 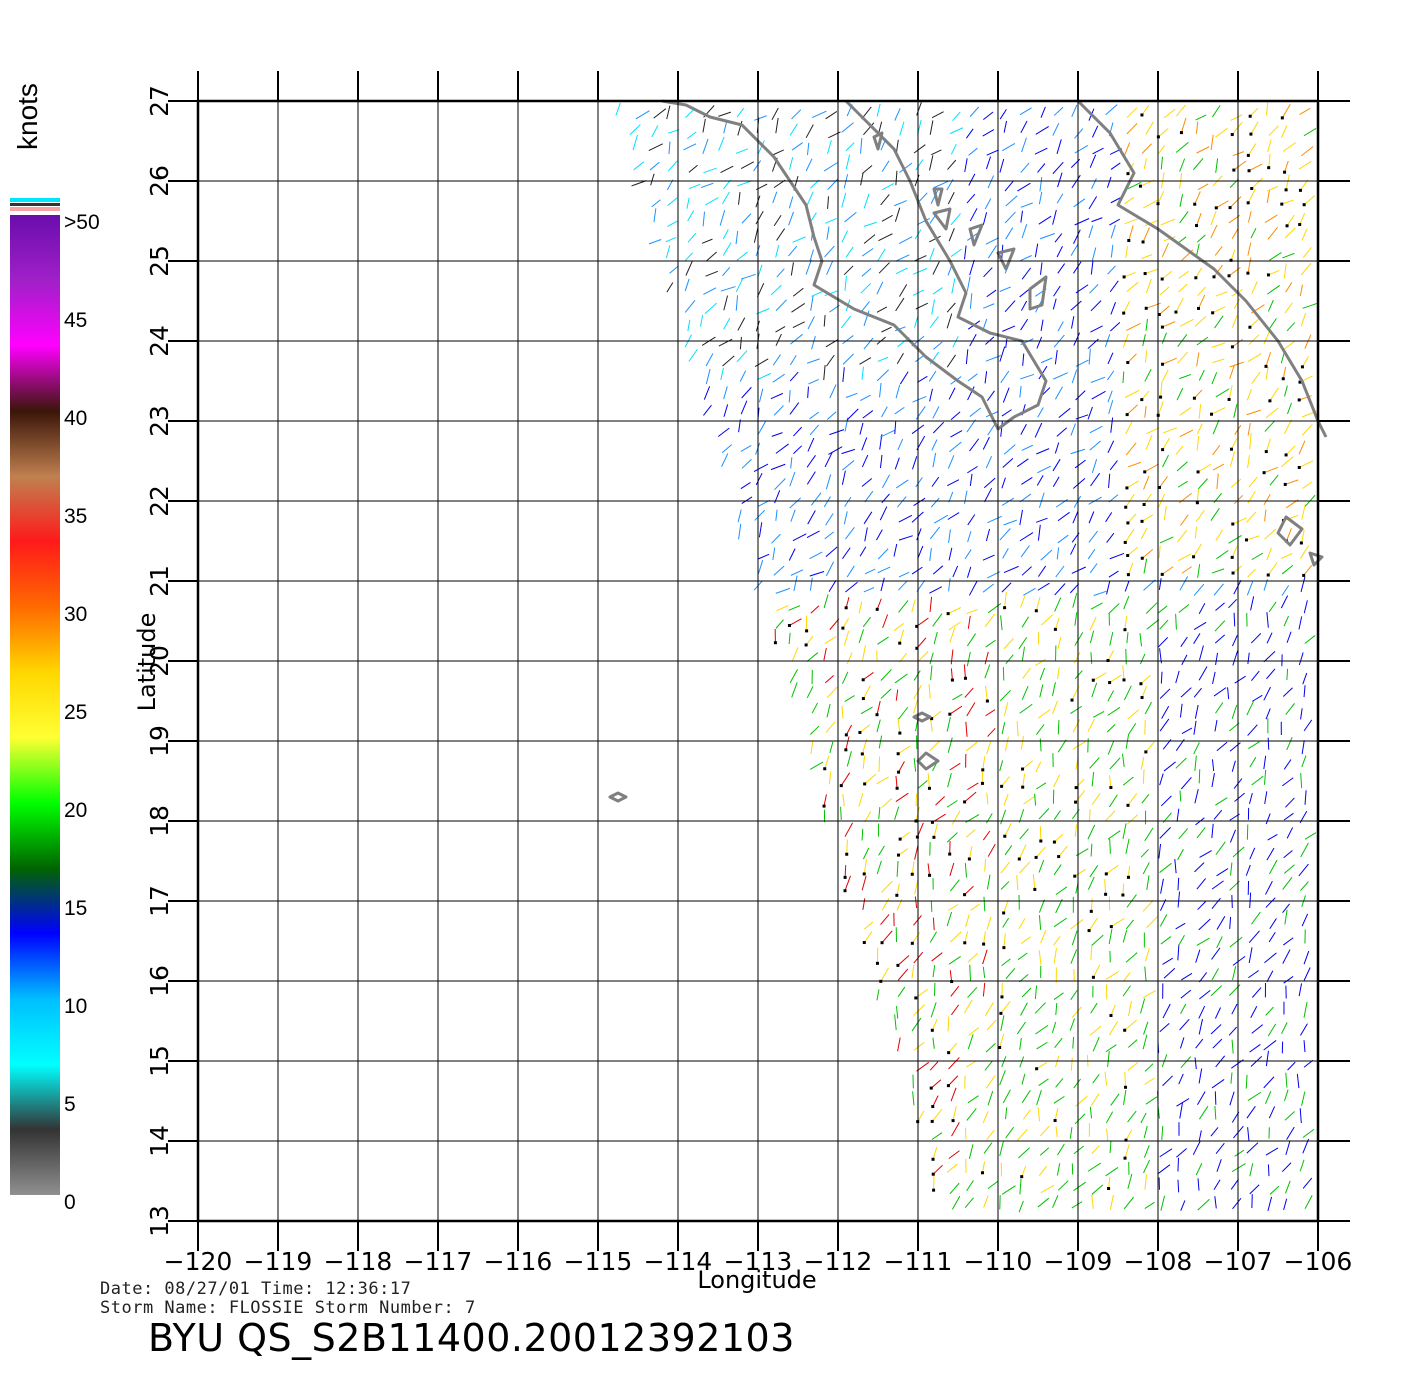 What do you see at coordinates (838, 1261) in the screenshot?
I see `lon-tick-label: −112` at bounding box center [838, 1261].